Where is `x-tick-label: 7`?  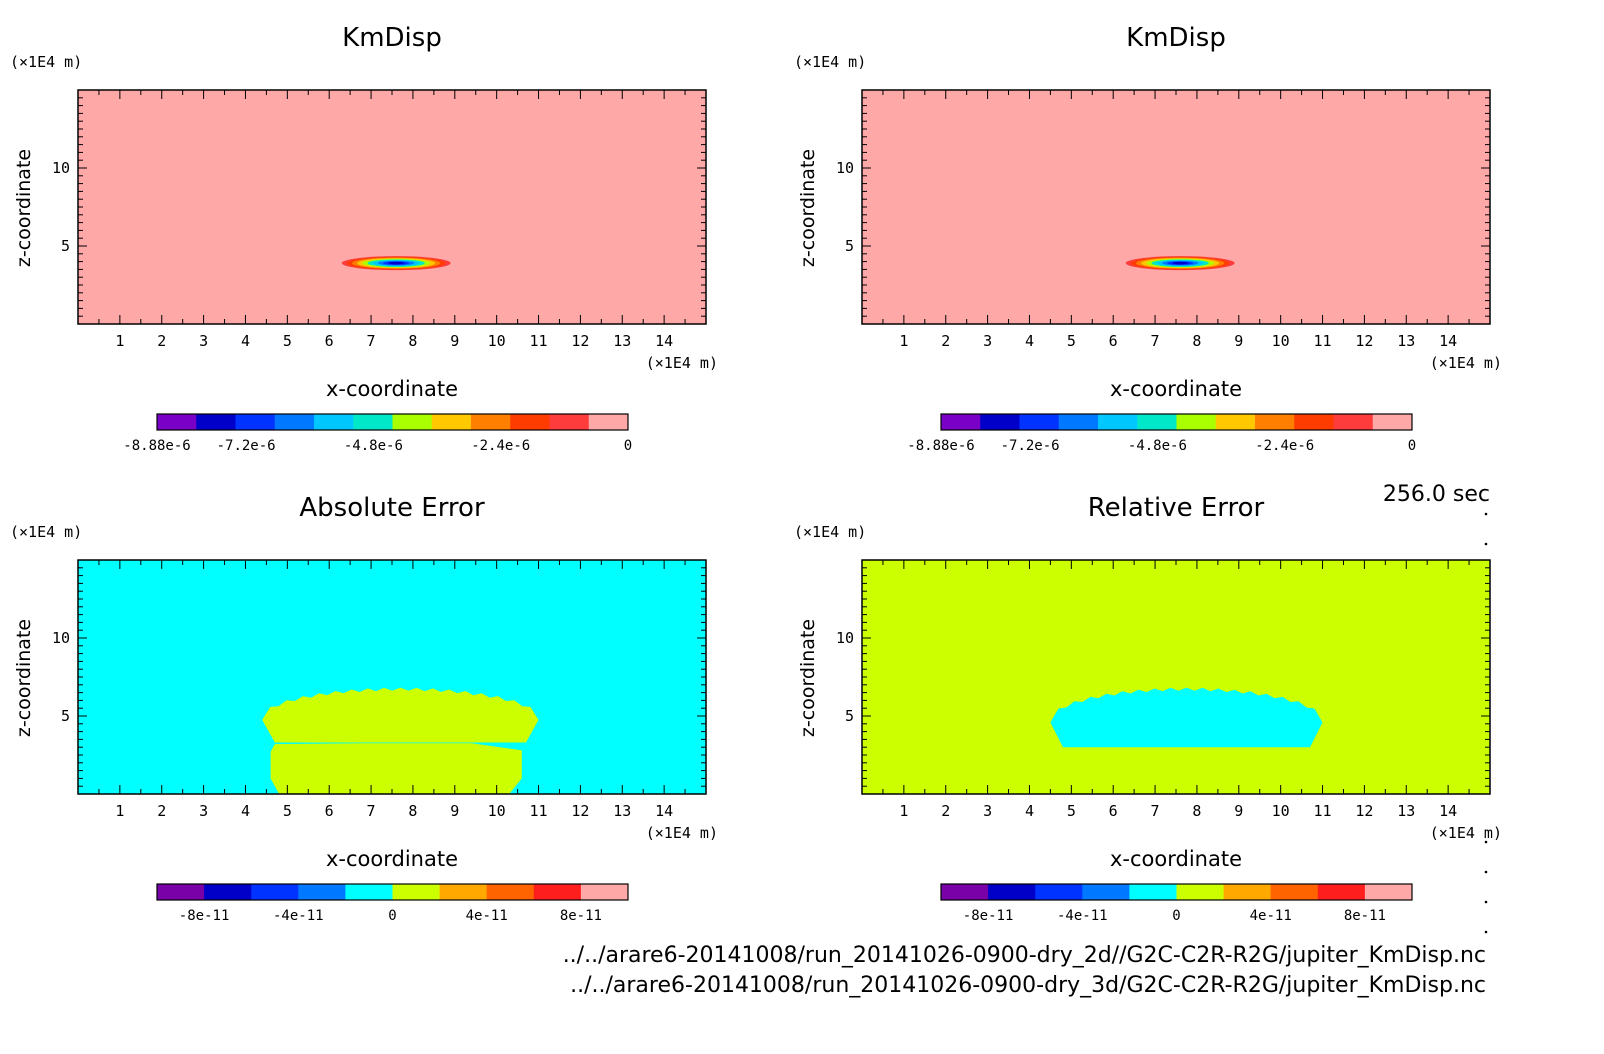
x-tick-label: 7 is located at coordinates (1155, 341).